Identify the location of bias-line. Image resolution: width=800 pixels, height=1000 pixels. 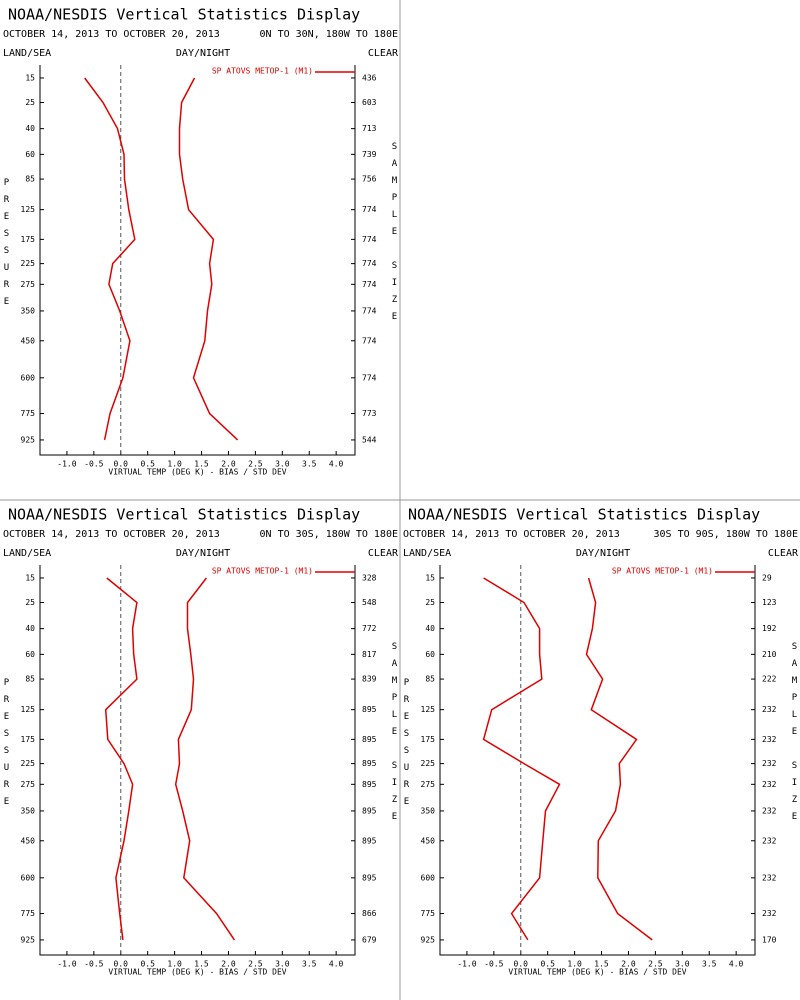
(521, 759).